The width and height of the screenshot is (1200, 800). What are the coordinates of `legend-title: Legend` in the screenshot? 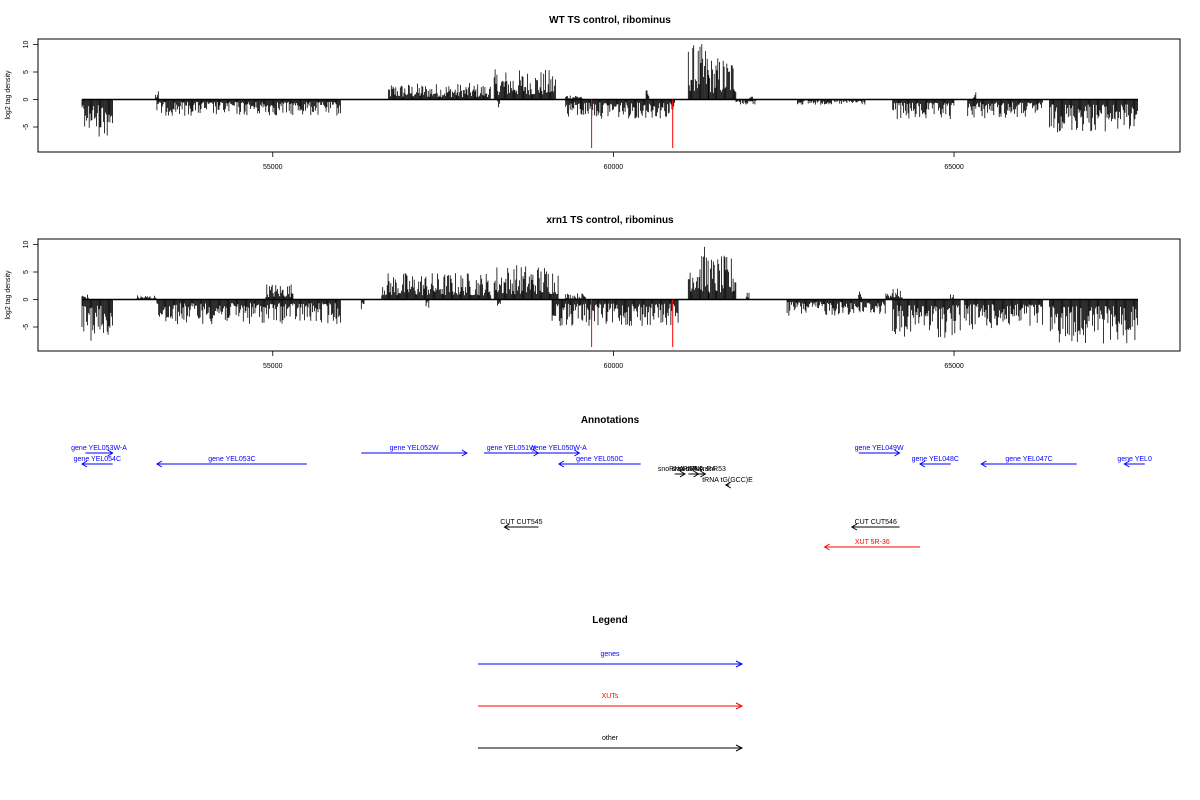 It's located at (610, 620).